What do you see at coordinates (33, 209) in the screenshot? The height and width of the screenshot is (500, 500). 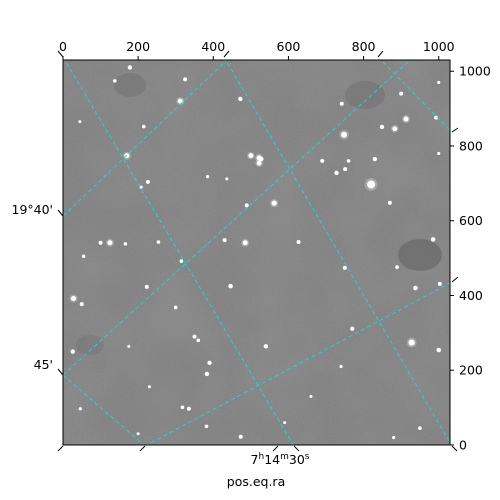 I see `dec-tick-label-1: 19°40'` at bounding box center [33, 209].